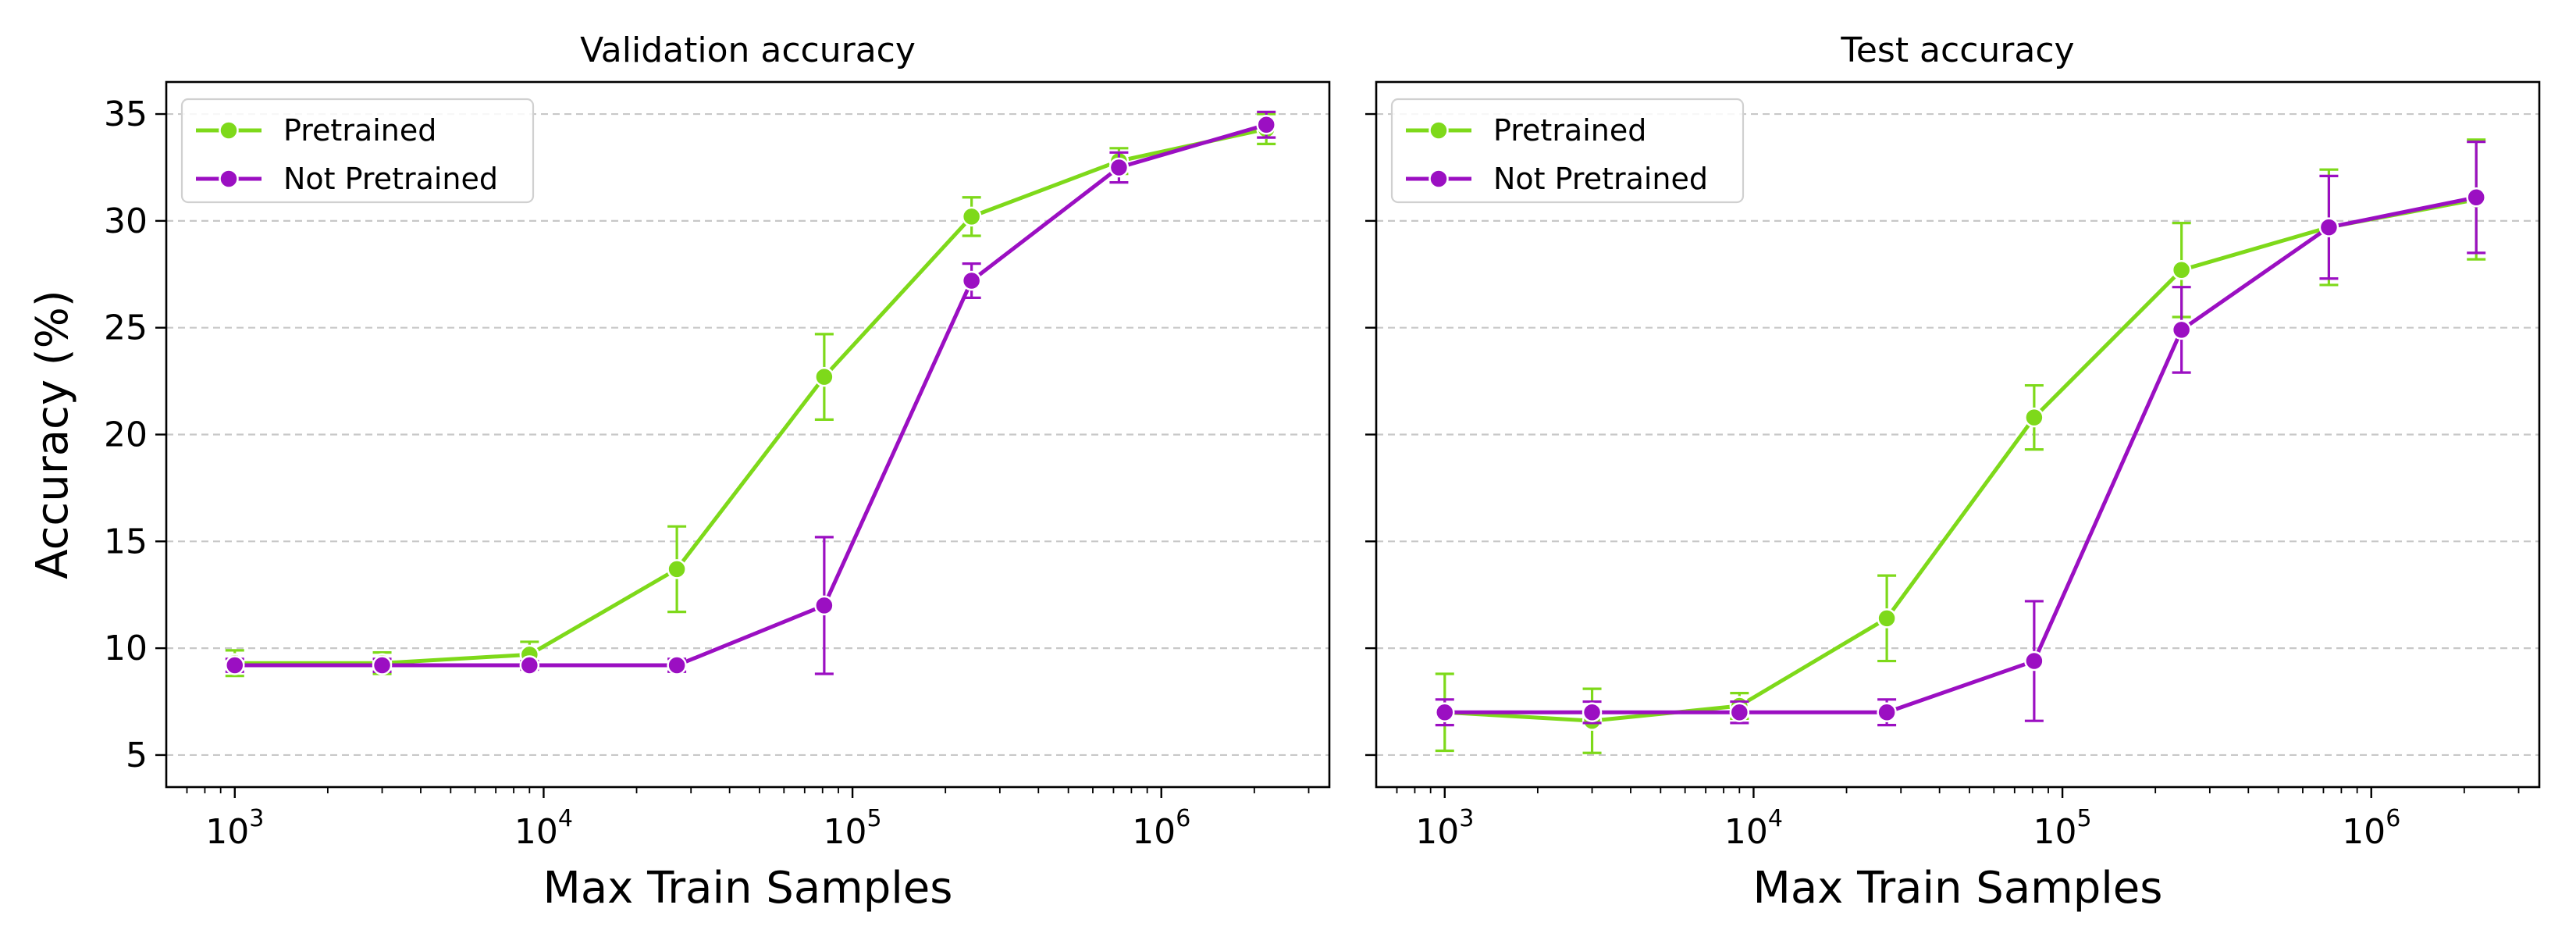  I want to click on chart-title: Validation accuracy, so click(748, 50).